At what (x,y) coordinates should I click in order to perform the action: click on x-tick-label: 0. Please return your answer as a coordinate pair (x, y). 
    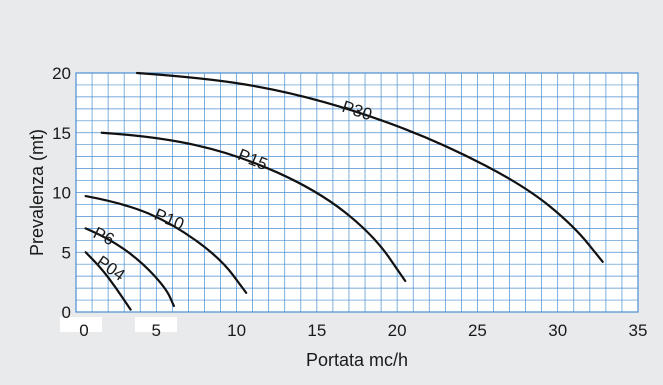
    Looking at the image, I should click on (83, 330).